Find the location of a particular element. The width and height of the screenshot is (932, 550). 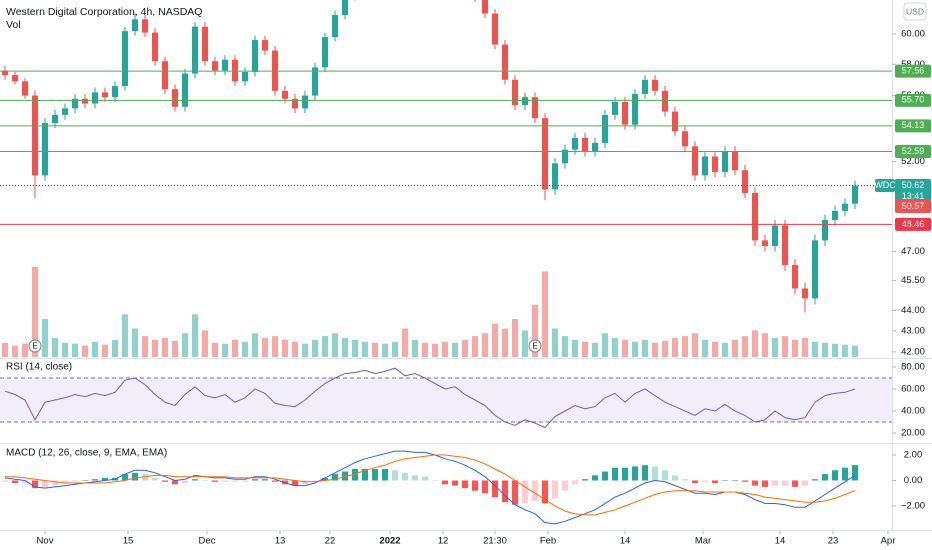

earnings-marker is located at coordinates (35, 346).